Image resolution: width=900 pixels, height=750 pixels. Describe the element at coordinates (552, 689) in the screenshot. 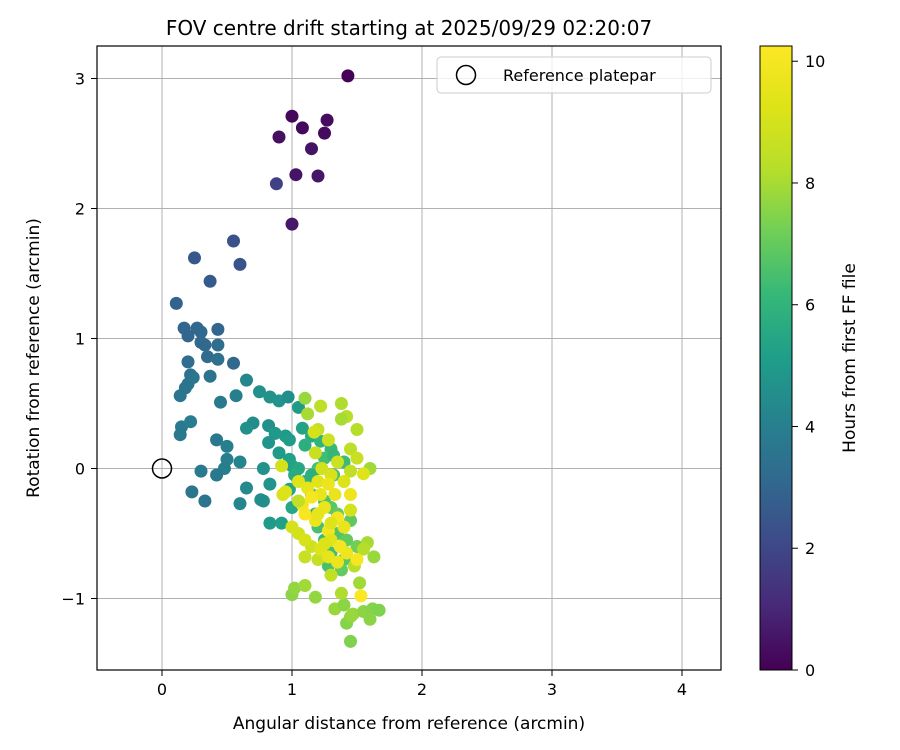

I see `x-tick-label: 3` at that location.